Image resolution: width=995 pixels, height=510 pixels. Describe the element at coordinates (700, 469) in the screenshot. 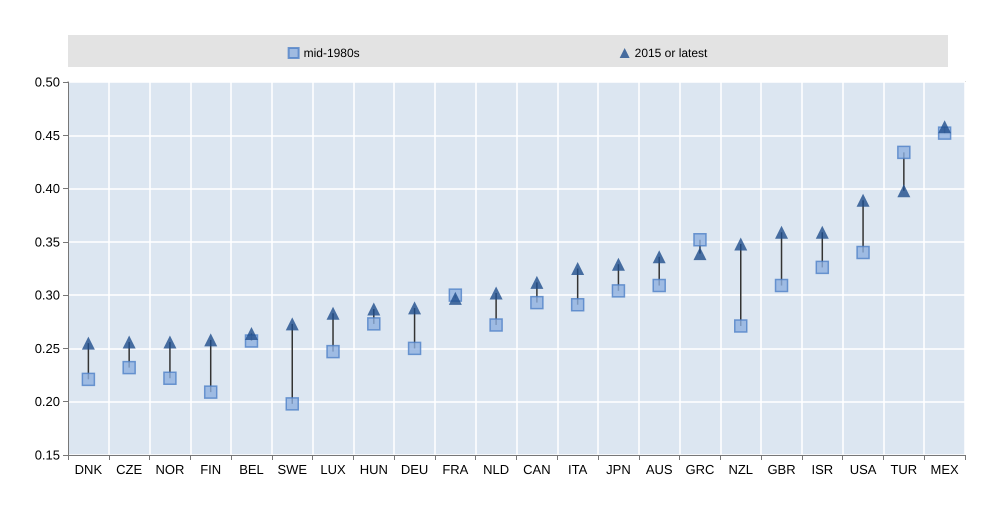

I see `x-tick-label: GRC` at that location.